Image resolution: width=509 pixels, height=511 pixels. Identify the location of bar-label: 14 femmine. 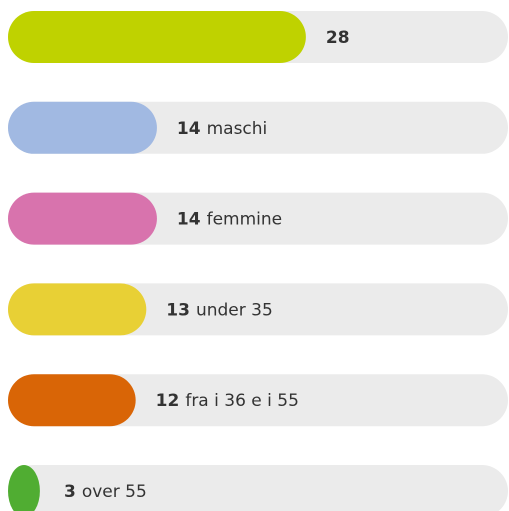
(229, 220).